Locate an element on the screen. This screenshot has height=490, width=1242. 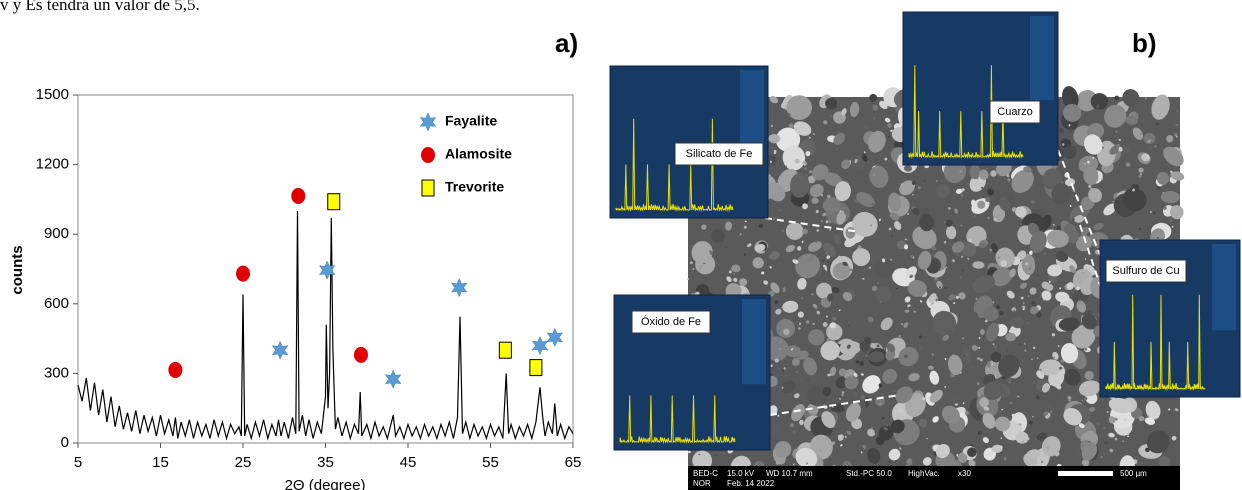
y-axis-label: counts is located at coordinates (17, 269).